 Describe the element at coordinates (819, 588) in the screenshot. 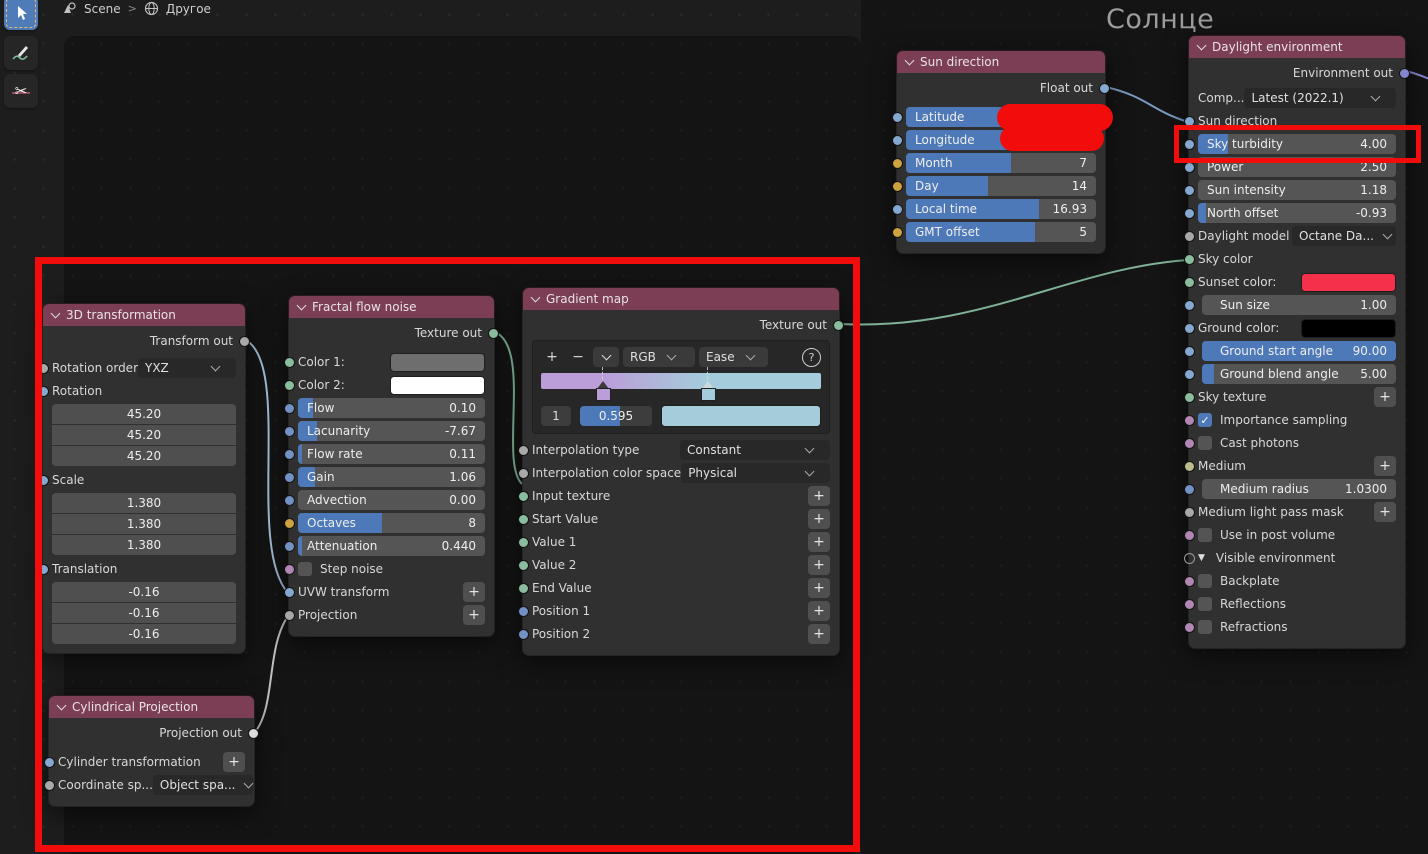

I see `end-value-add-button: +` at that location.